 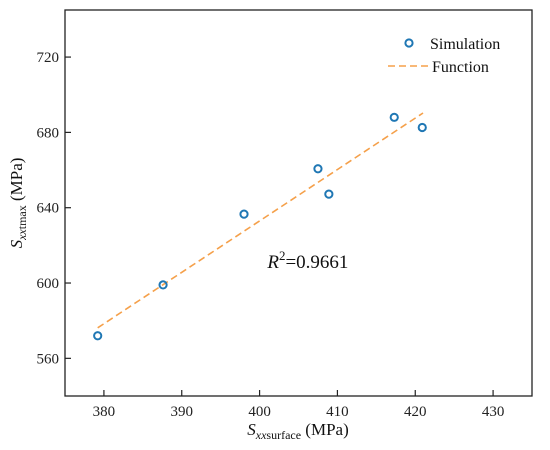 I want to click on y-axis-ticks: 560 600 640 680 720, so click(x=54, y=208).